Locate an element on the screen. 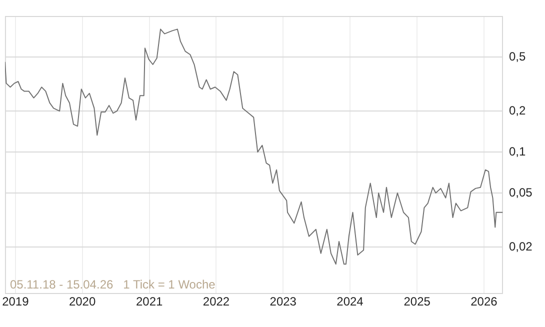 The width and height of the screenshot is (545, 327). y-tick-label: 0,1 is located at coordinates (517, 151).